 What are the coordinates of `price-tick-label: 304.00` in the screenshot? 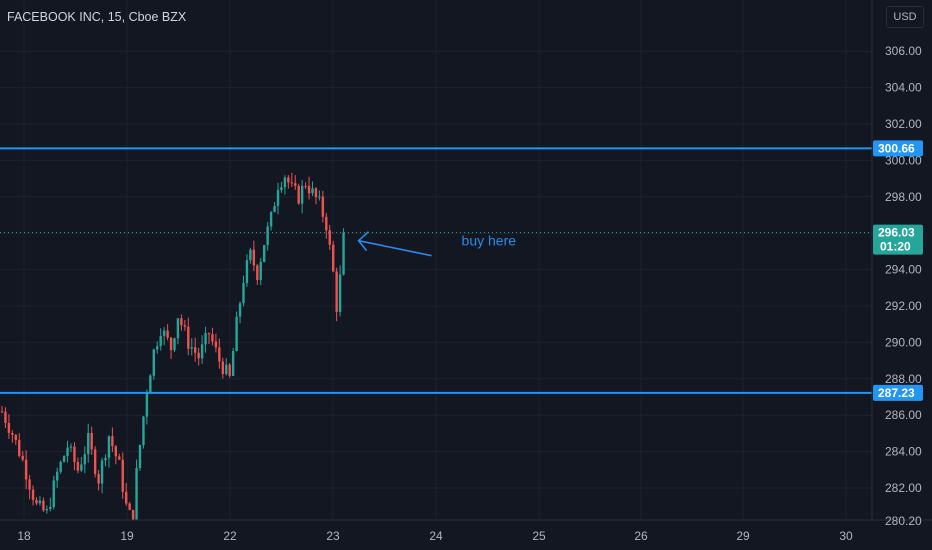 It's located at (903, 88).